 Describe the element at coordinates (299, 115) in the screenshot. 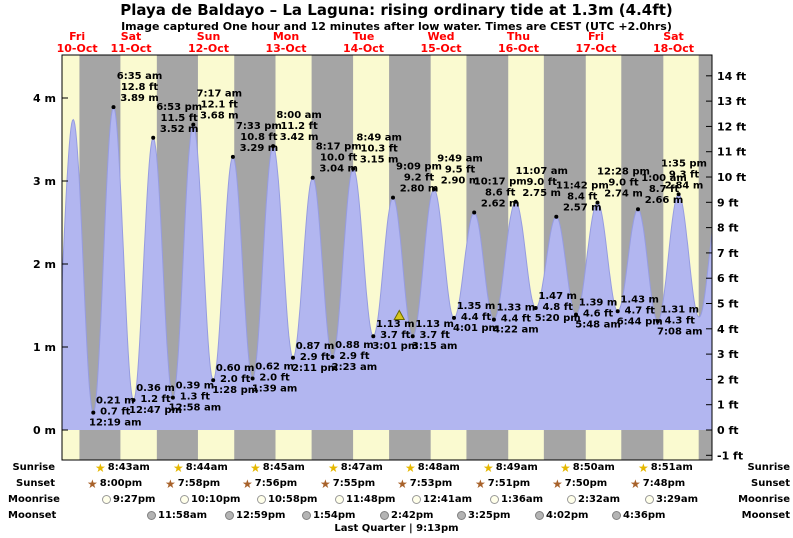

I see `high-tide-annotation: 8:00 am` at that location.